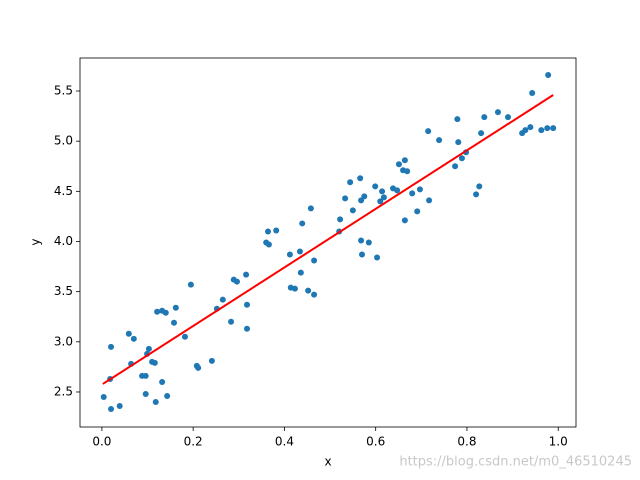 This screenshot has height=480, width=640. Describe the element at coordinates (63, 241) in the screenshot. I see `y-tick-label: 4.0` at that location.